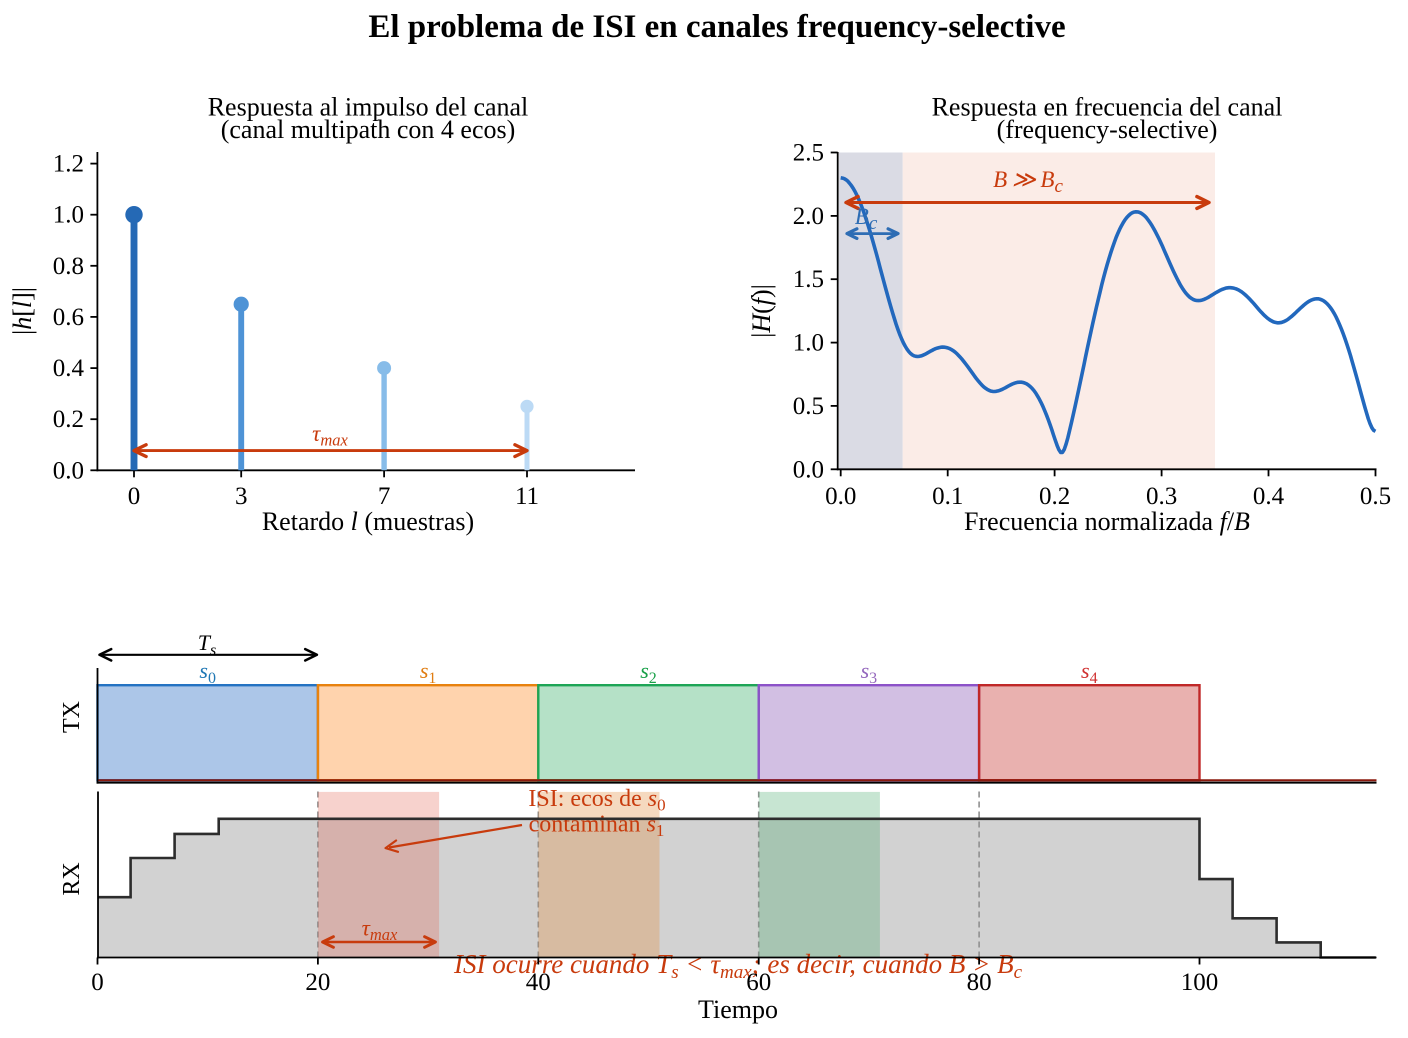  What do you see at coordinates (72, 878) in the screenshot?
I see `svg-text: RX` at bounding box center [72, 878].